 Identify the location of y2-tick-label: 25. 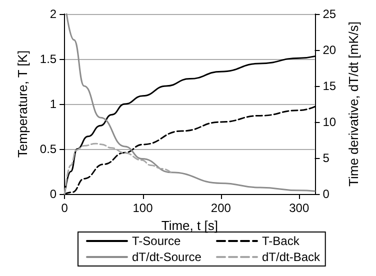
(329, 14).